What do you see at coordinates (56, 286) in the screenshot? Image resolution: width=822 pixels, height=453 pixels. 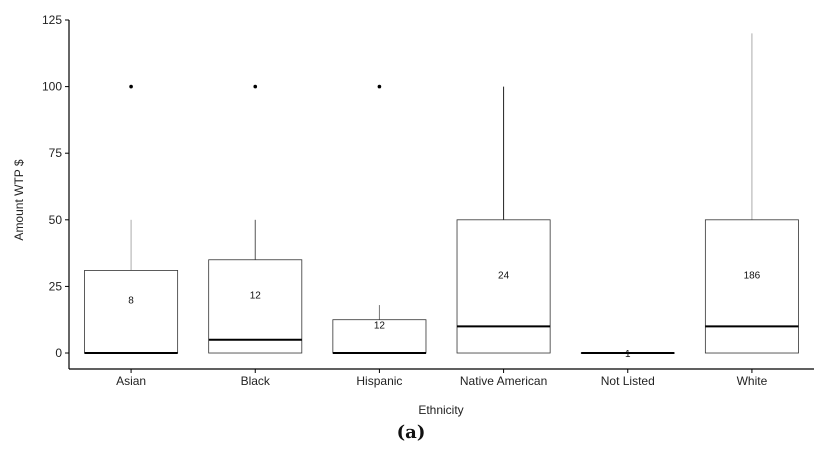 I see `y-tick-label: 25` at bounding box center [56, 286].